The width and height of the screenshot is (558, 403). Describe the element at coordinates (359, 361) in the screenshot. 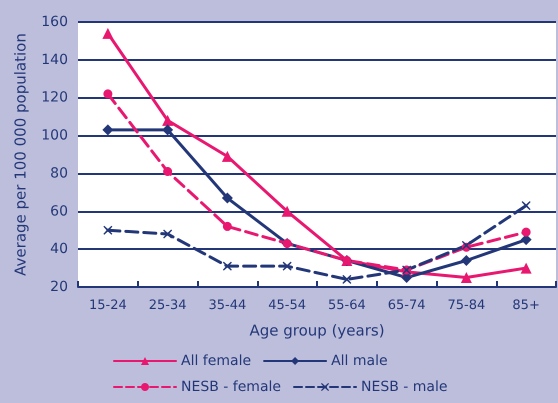

I see `legend-label: All male` at that location.